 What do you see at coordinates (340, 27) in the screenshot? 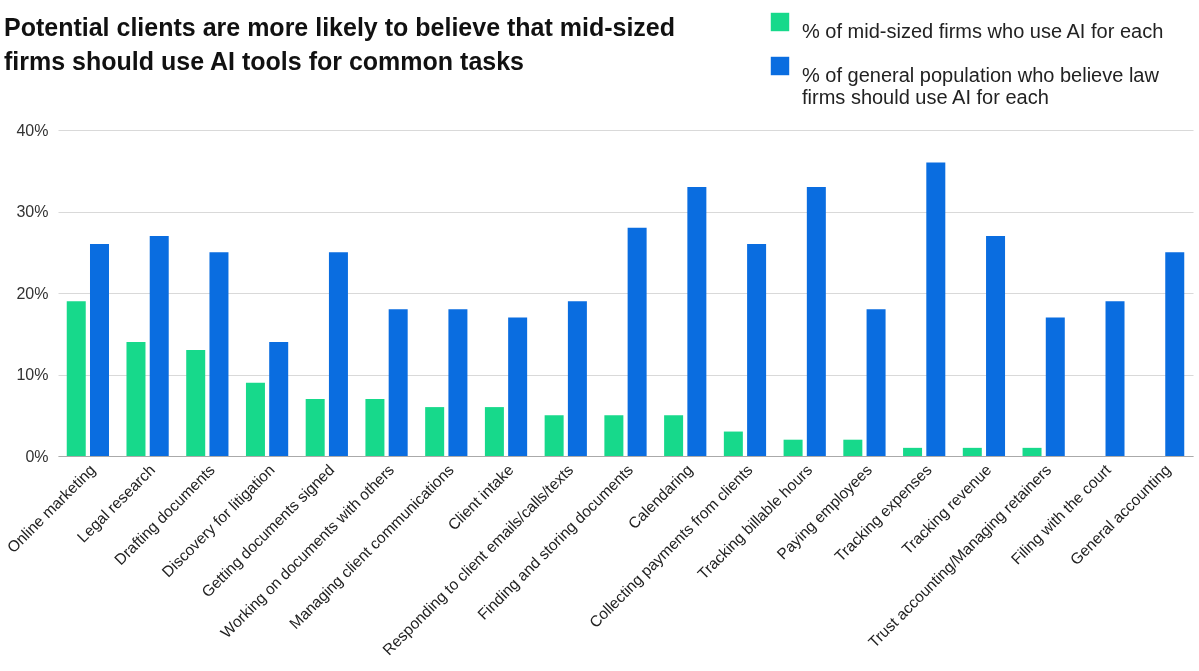
I see `text: Potential clients are more likely to believe that mid-sized` at bounding box center [340, 27].